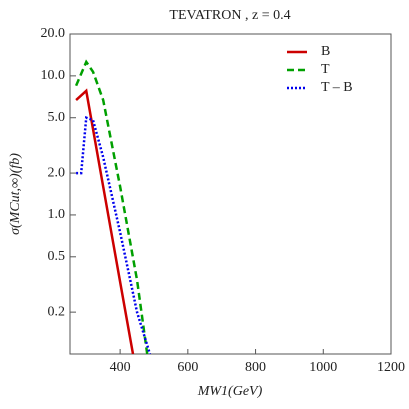 The width and height of the screenshot is (409, 409). Describe the element at coordinates (53, 75) in the screenshot. I see `y-tick-label: 10.0` at that location.